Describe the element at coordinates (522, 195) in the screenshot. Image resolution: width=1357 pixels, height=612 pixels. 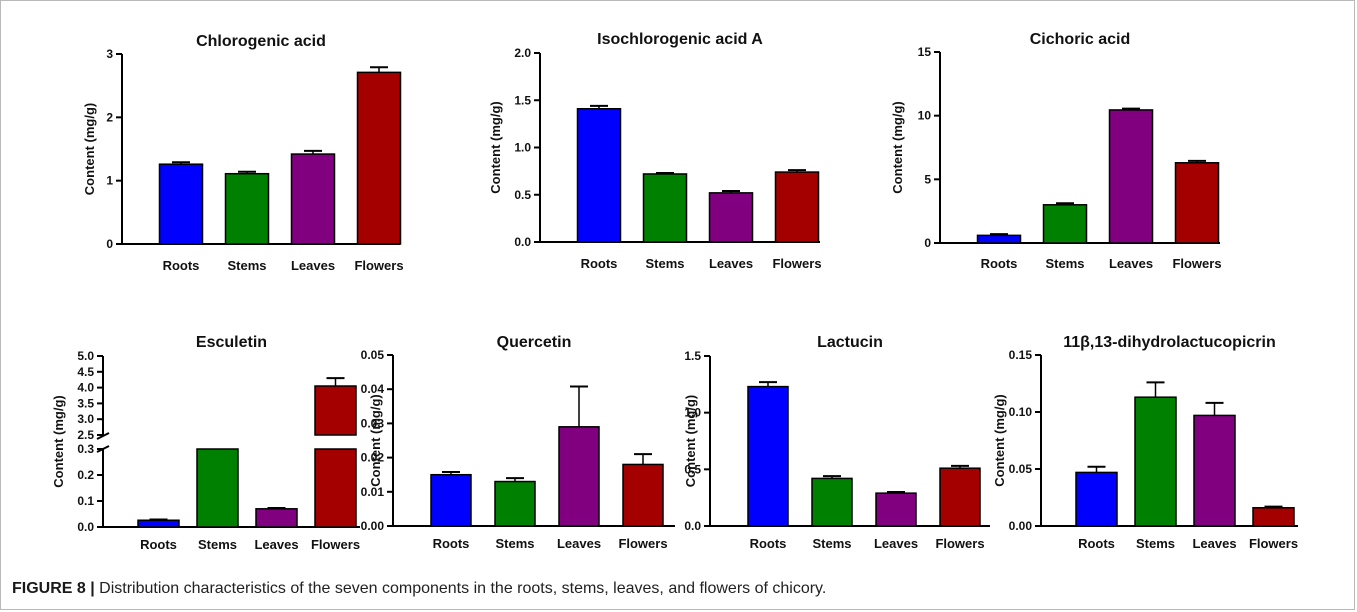
I see `y-tick-label: 0.5` at that location.